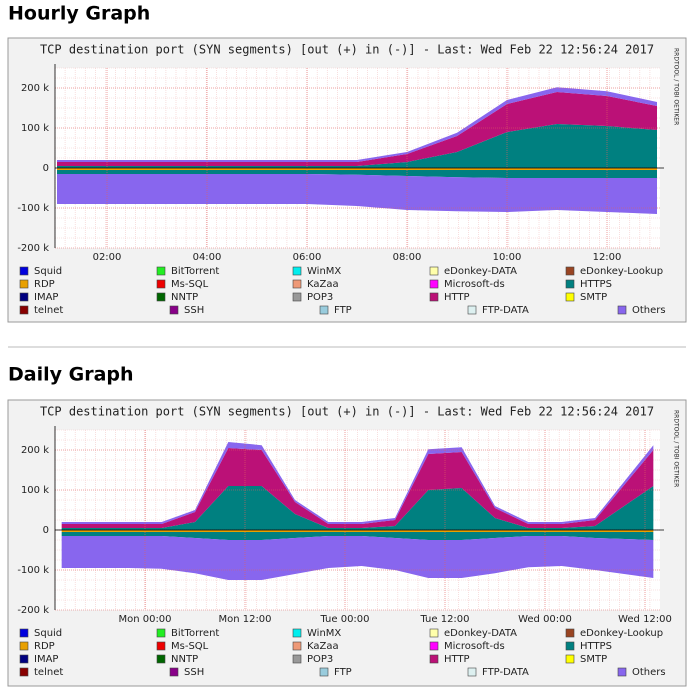 The width and height of the screenshot is (690, 696). I want to click on x-tick-label: 06:00, so click(307, 257).